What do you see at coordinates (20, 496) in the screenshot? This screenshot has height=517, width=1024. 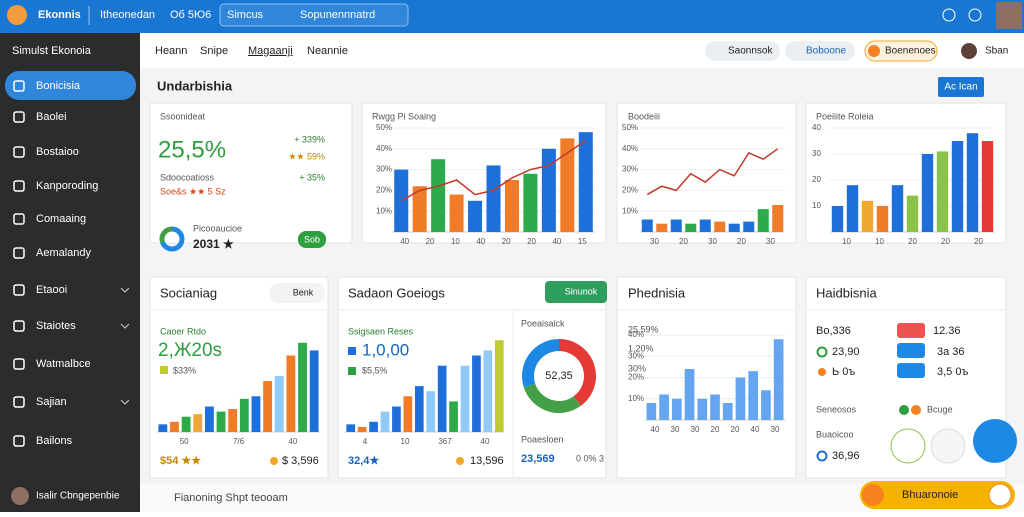 I see `user-avatar` at bounding box center [20, 496].